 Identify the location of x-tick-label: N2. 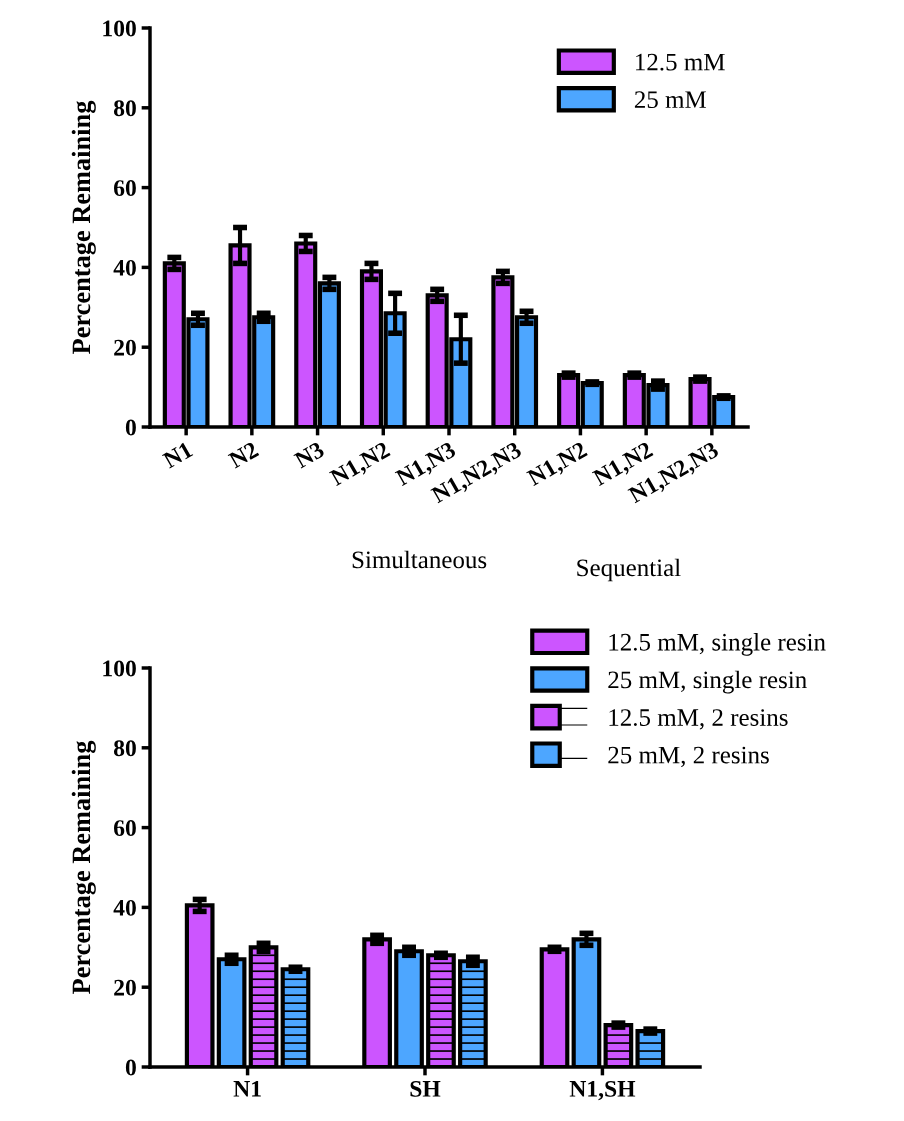
(243, 455).